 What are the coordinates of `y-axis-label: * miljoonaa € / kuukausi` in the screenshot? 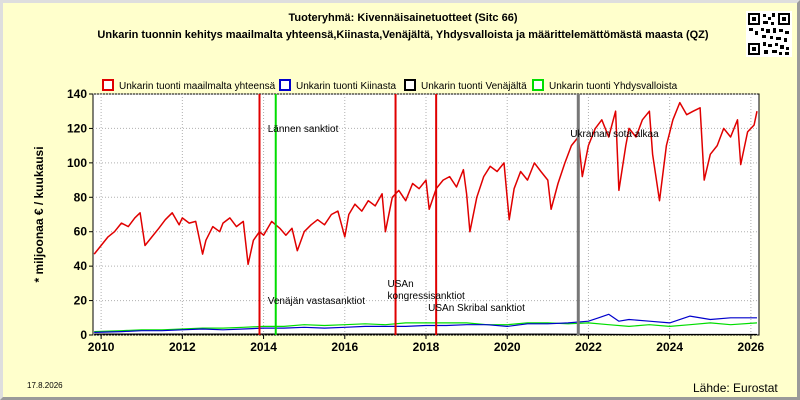 It's located at (39, 214).